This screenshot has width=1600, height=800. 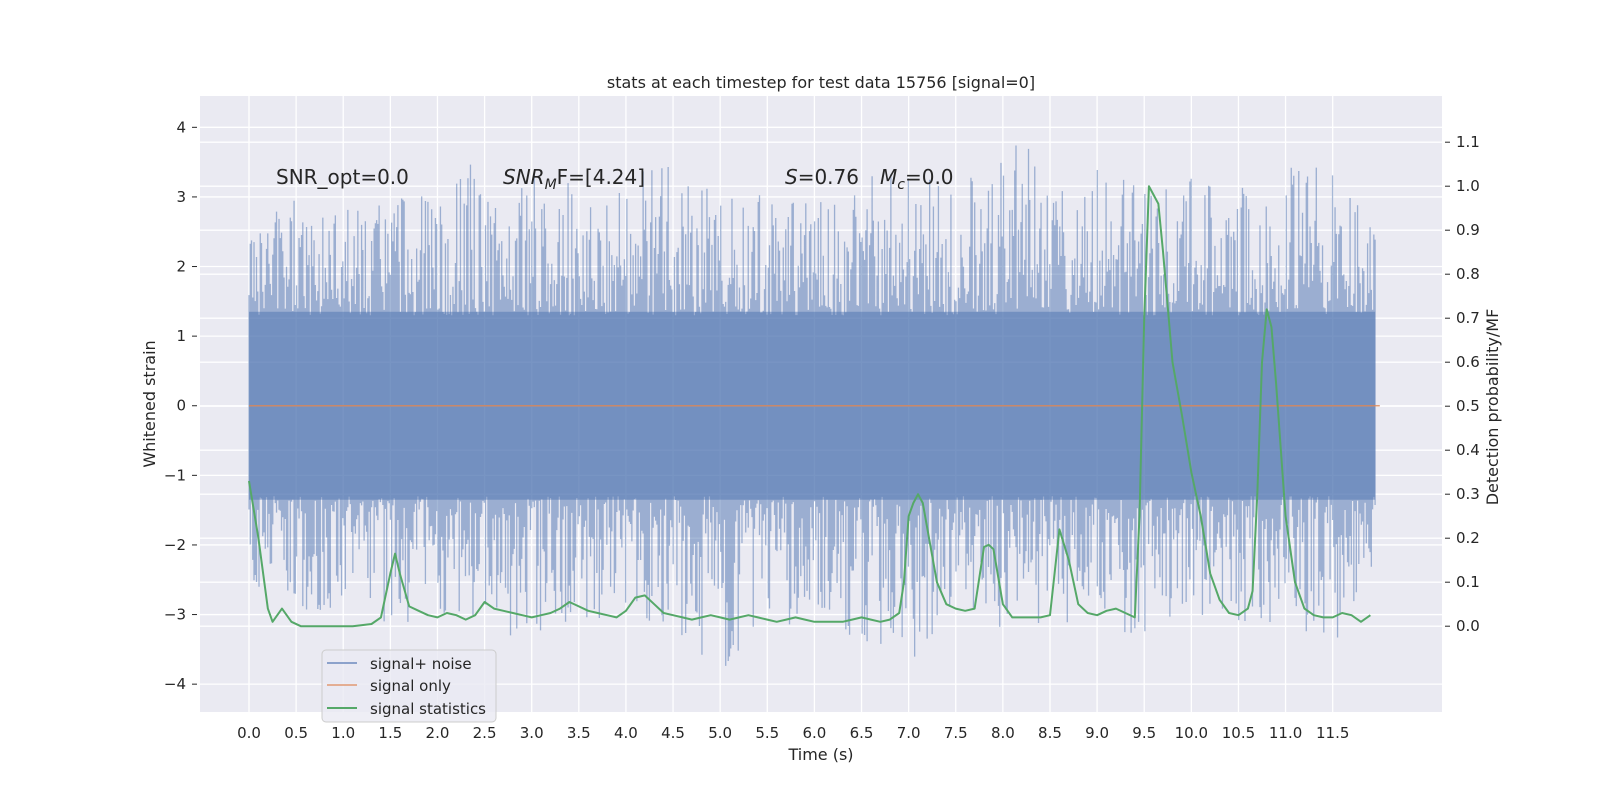 What do you see at coordinates (485, 733) in the screenshot?
I see `x-tick-label: 2.5` at bounding box center [485, 733].